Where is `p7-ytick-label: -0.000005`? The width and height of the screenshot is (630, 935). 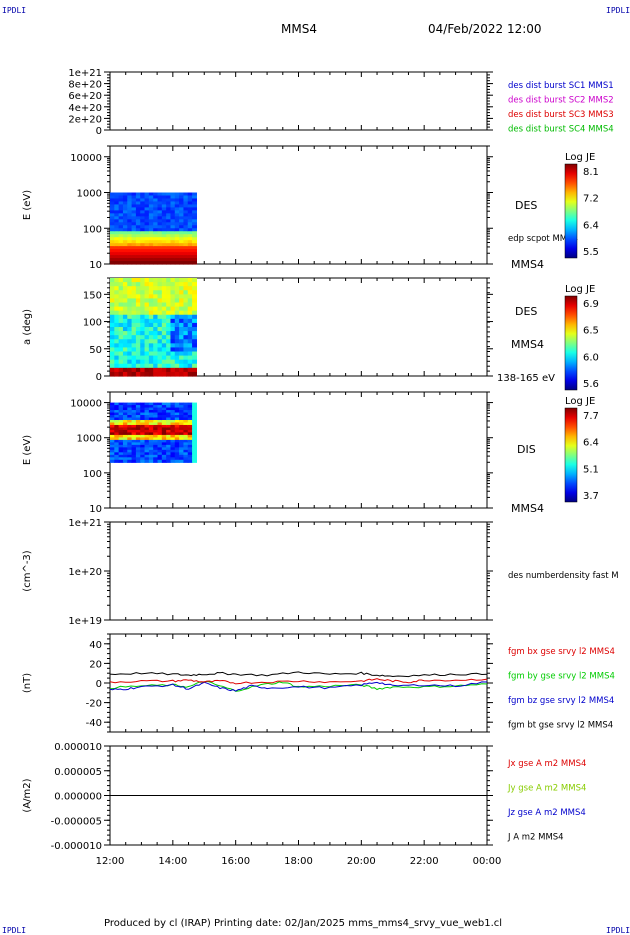 p7-ytick-label: -0.000005 is located at coordinates (76, 821).